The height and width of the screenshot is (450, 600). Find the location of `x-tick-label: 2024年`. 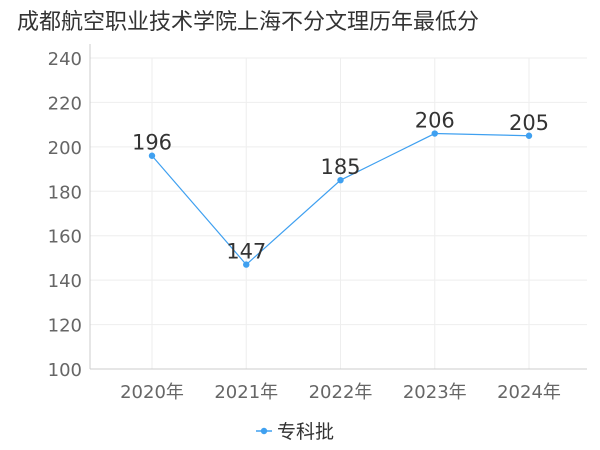

x-tick-label: 2024年 is located at coordinates (529, 392).